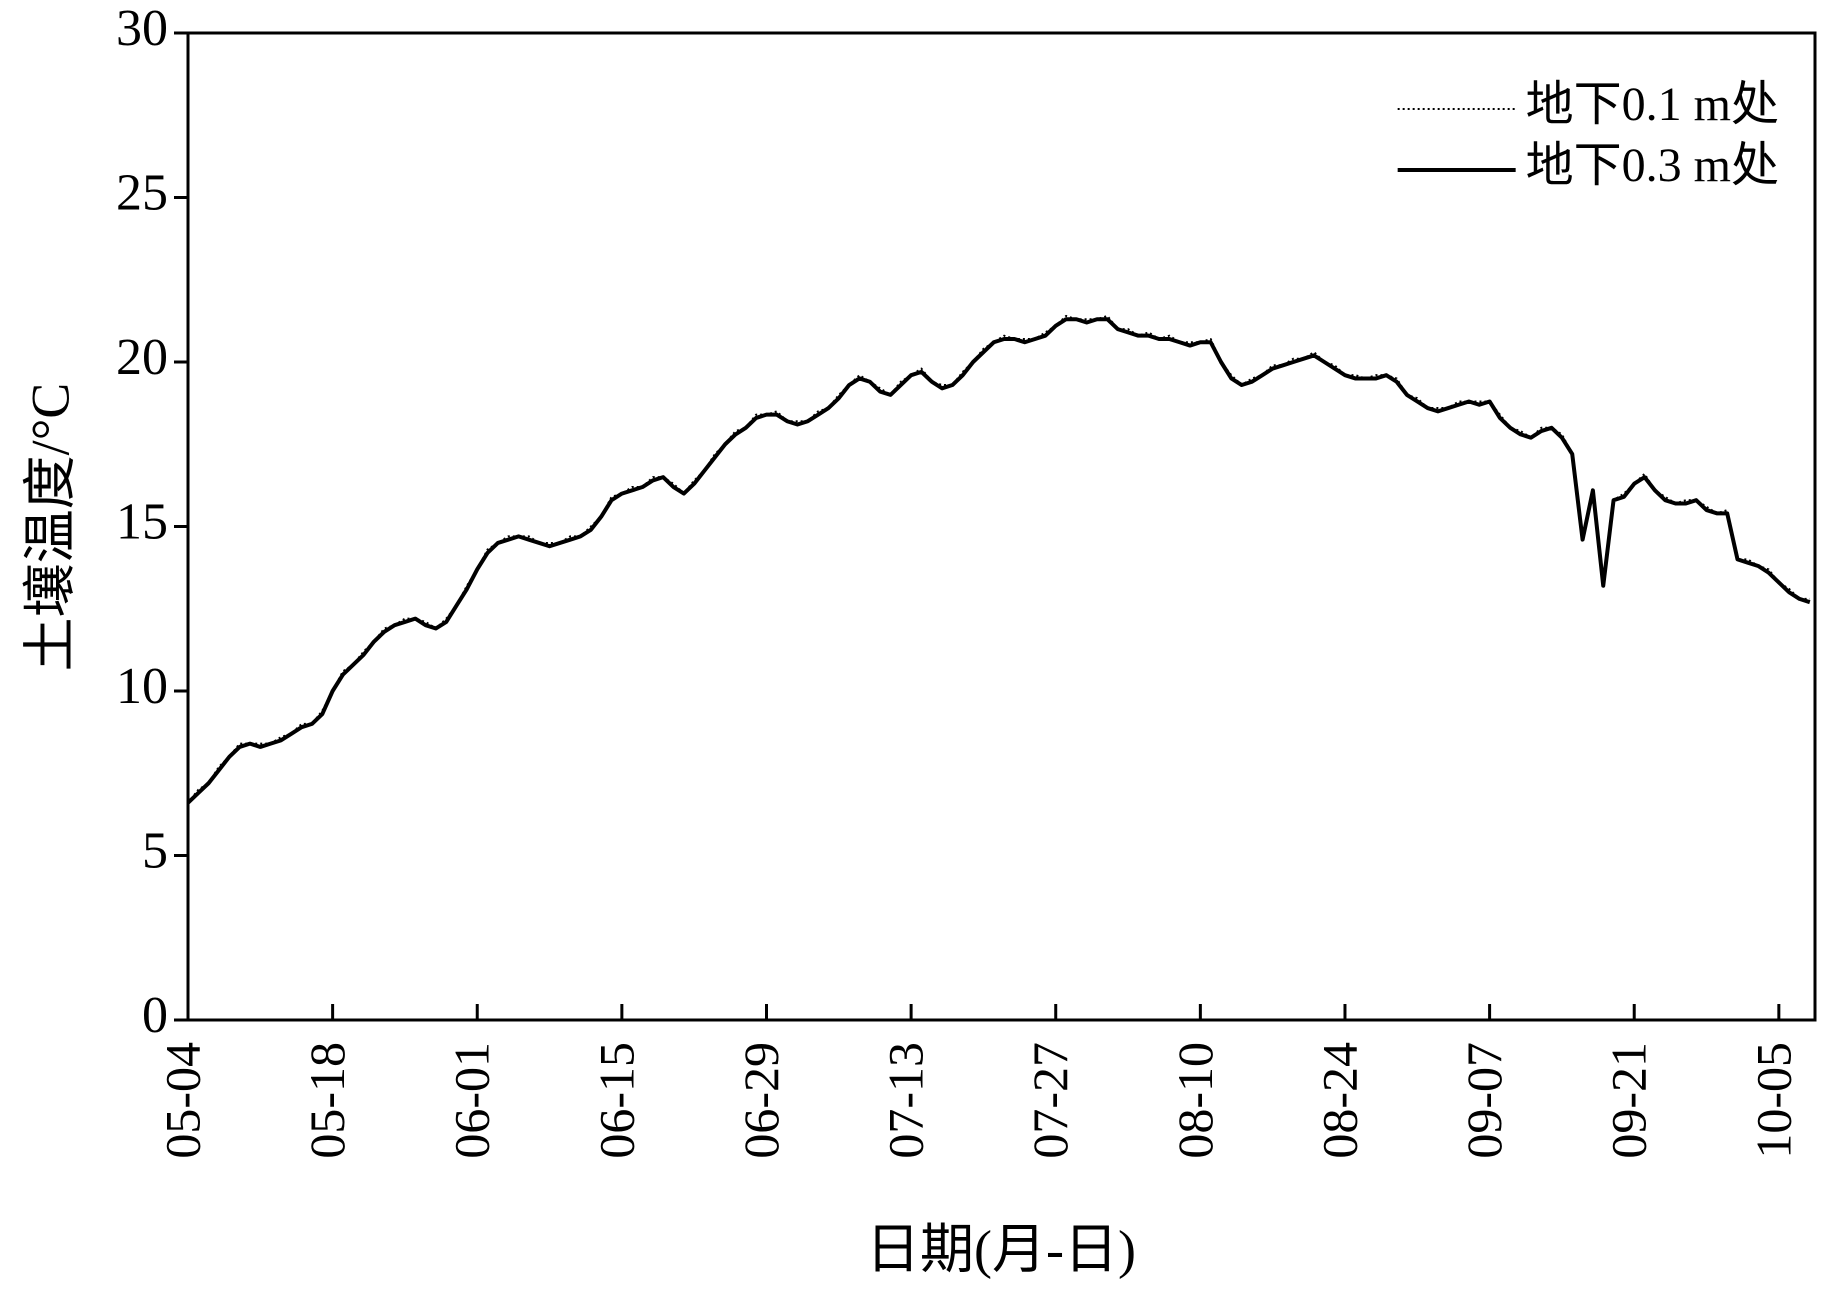  I want to click on x-tick-label: 05-04, so click(182, 1100).